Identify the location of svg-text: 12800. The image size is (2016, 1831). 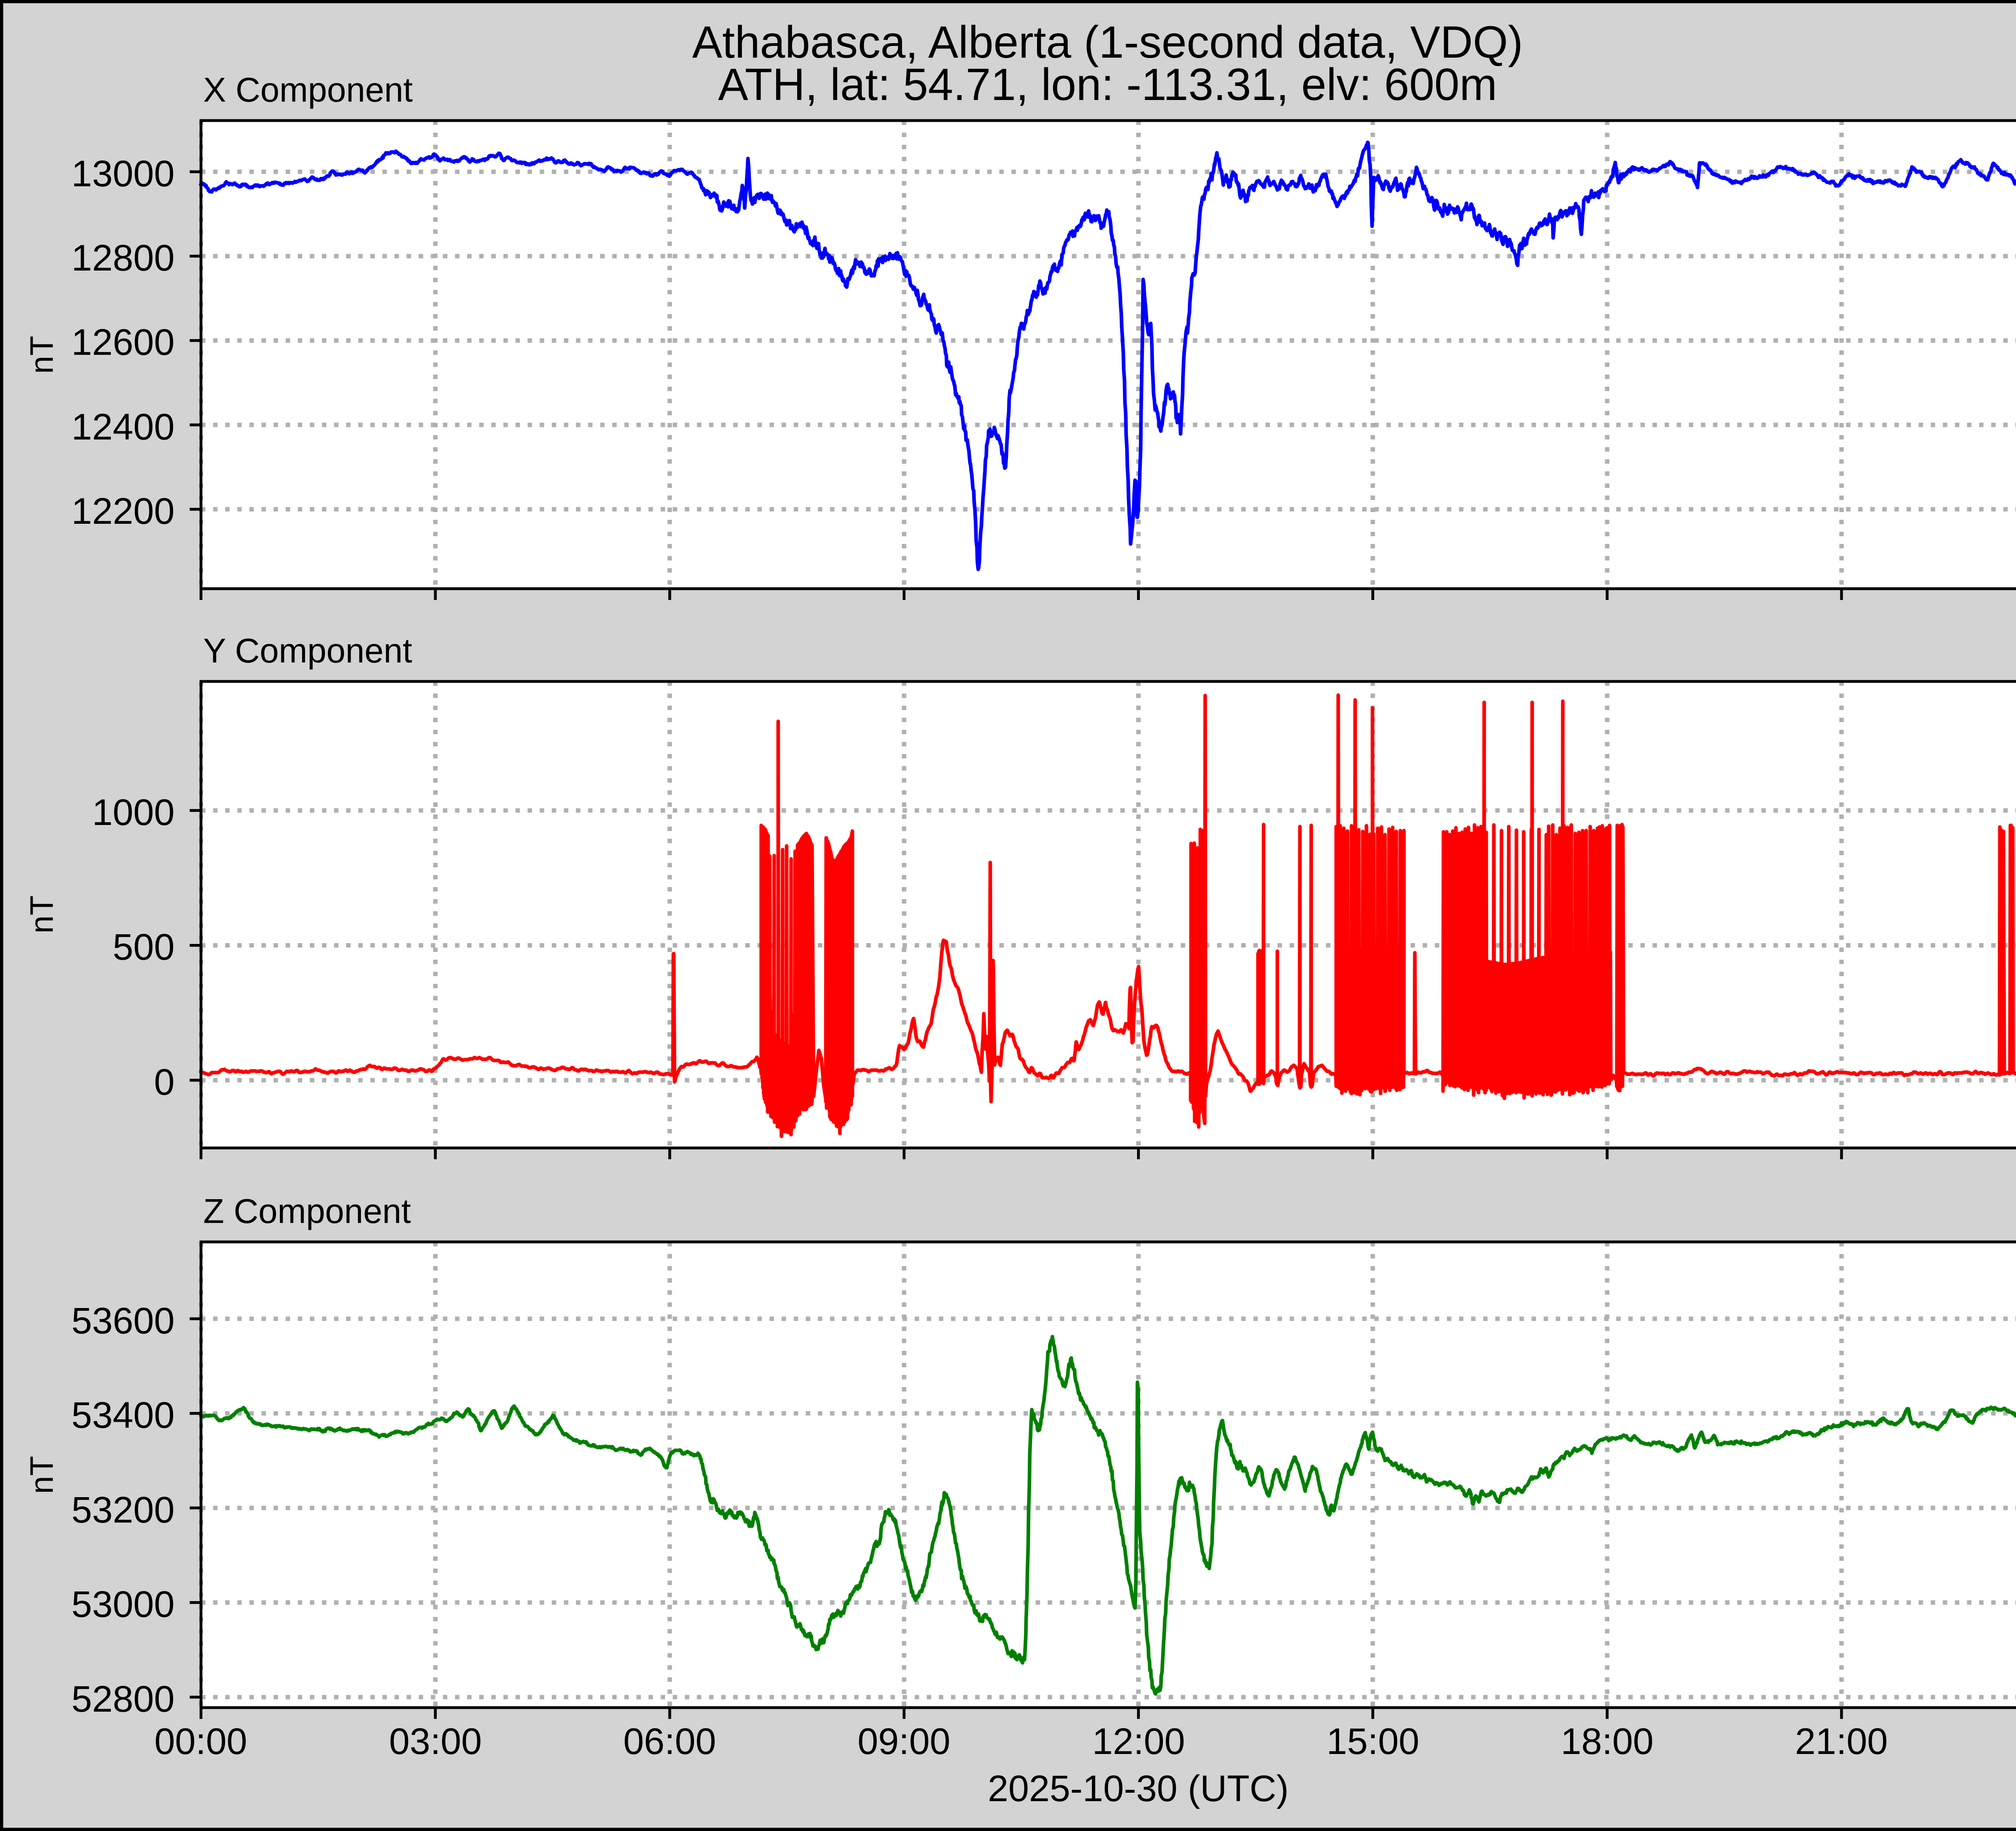
(123, 258).